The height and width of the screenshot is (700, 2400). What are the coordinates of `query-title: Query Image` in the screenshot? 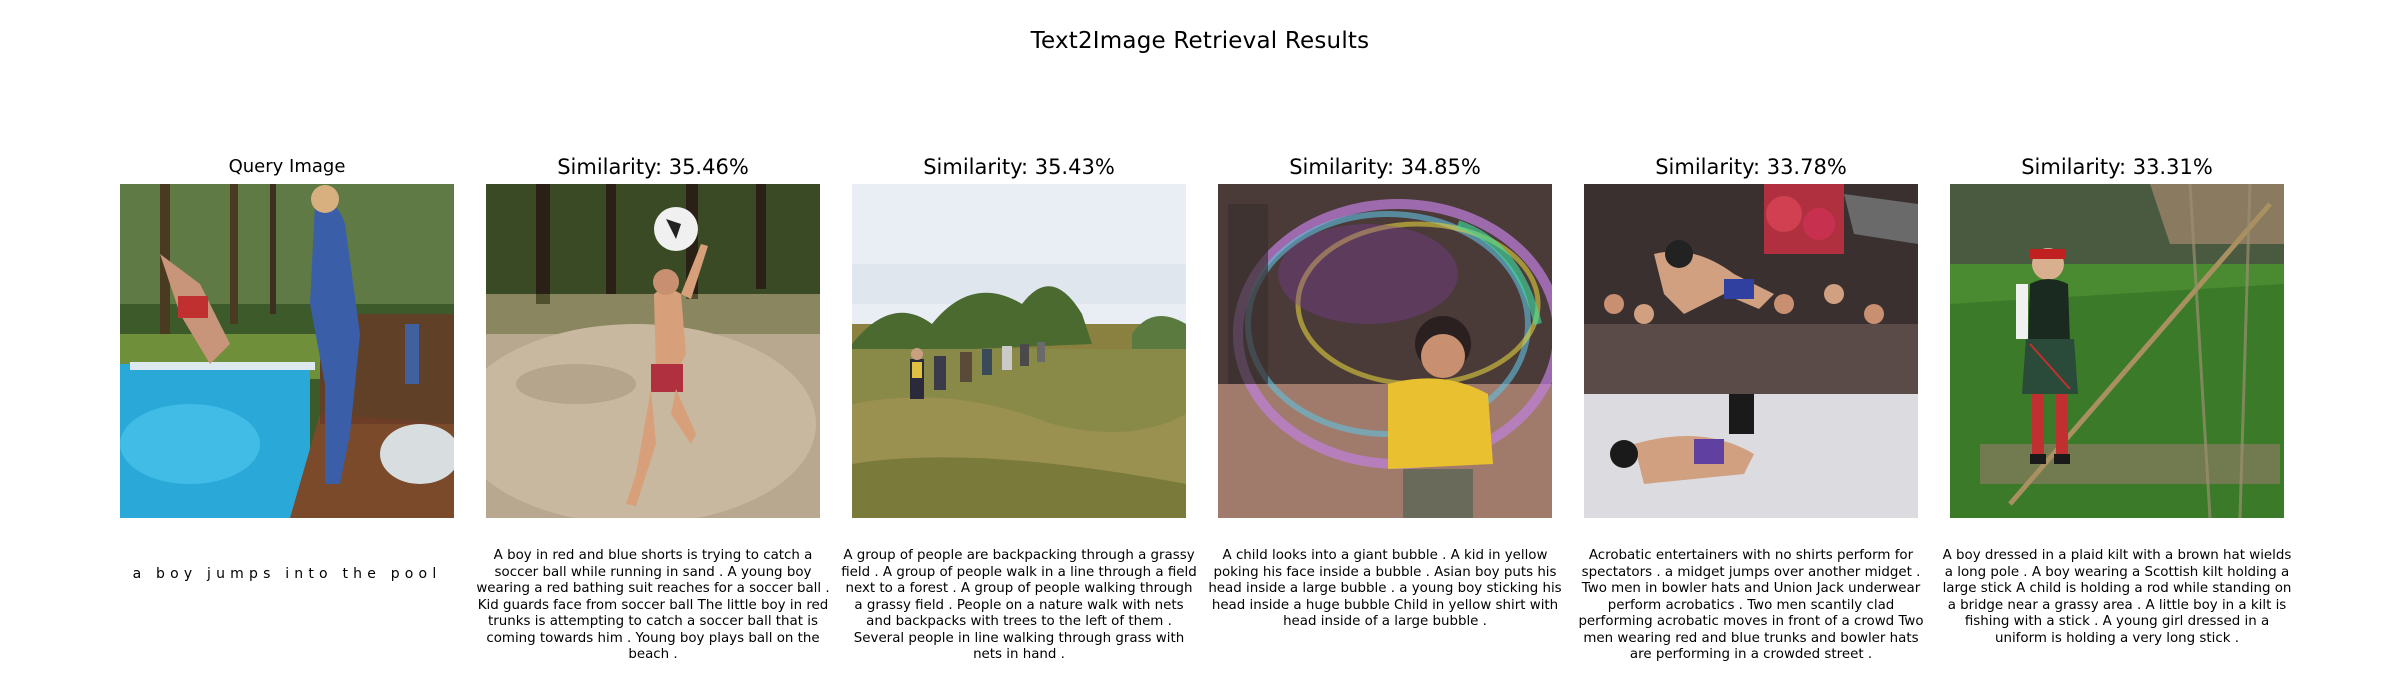 It's located at (287, 166).